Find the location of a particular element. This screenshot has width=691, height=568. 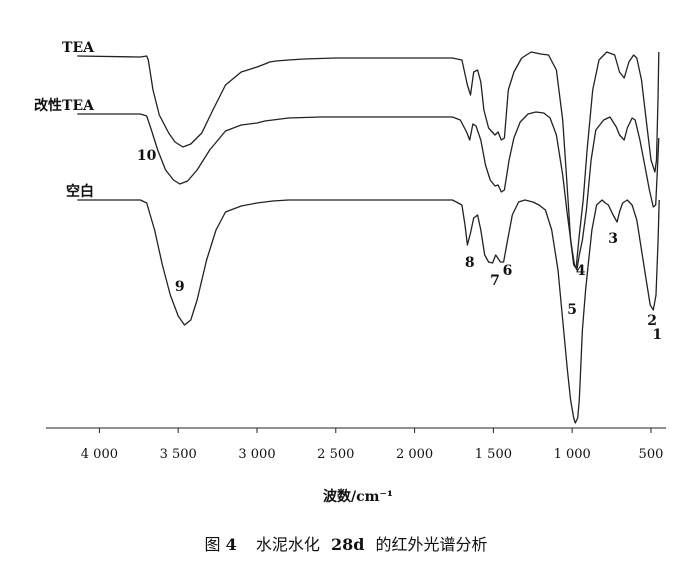

series-label-1: TEA is located at coordinates (78, 48).